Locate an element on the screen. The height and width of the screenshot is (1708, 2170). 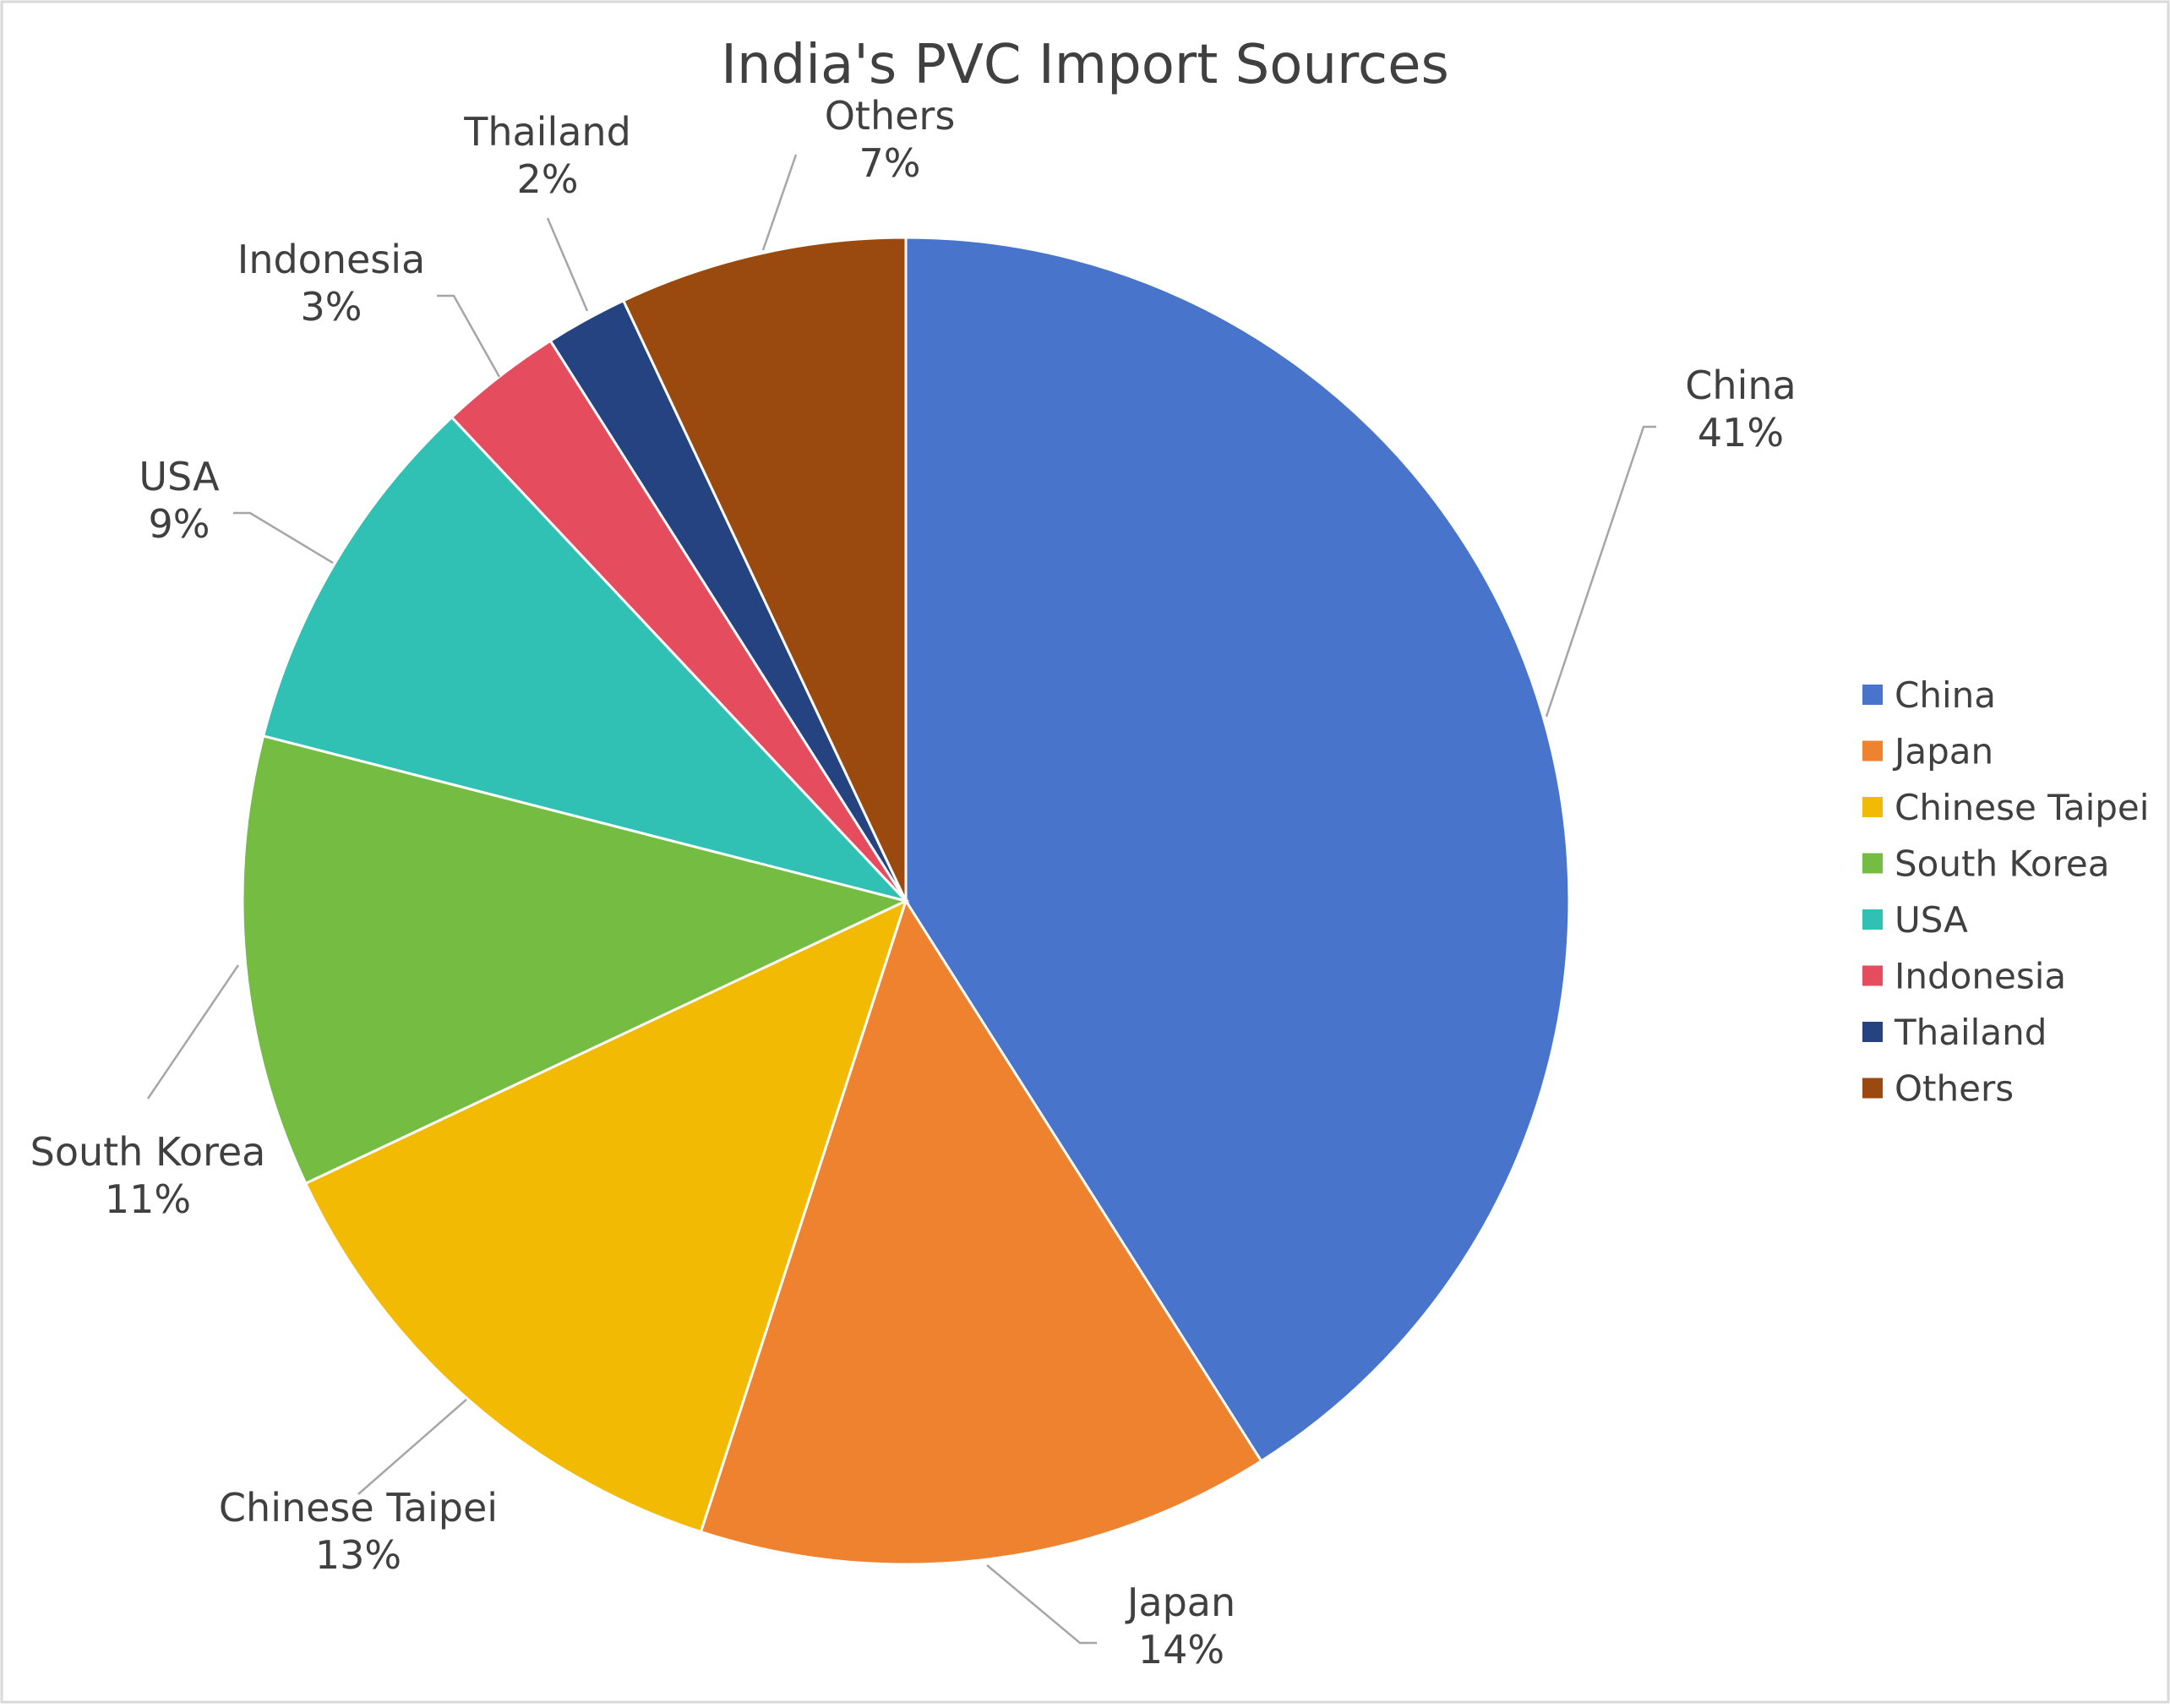
legend-label: Chinese Taipei is located at coordinates (2022, 807).